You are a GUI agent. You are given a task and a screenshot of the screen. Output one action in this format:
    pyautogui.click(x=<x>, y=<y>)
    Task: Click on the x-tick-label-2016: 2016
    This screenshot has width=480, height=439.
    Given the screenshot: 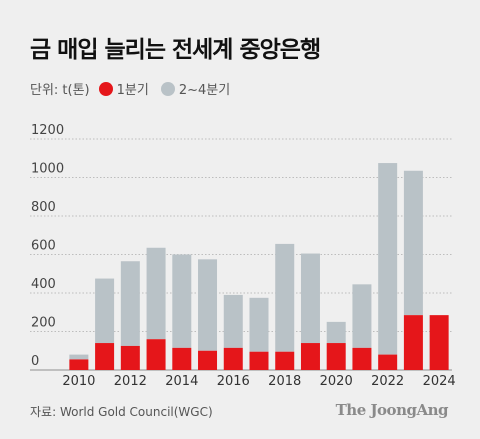 What is the action you would take?
    pyautogui.click(x=233, y=381)
    